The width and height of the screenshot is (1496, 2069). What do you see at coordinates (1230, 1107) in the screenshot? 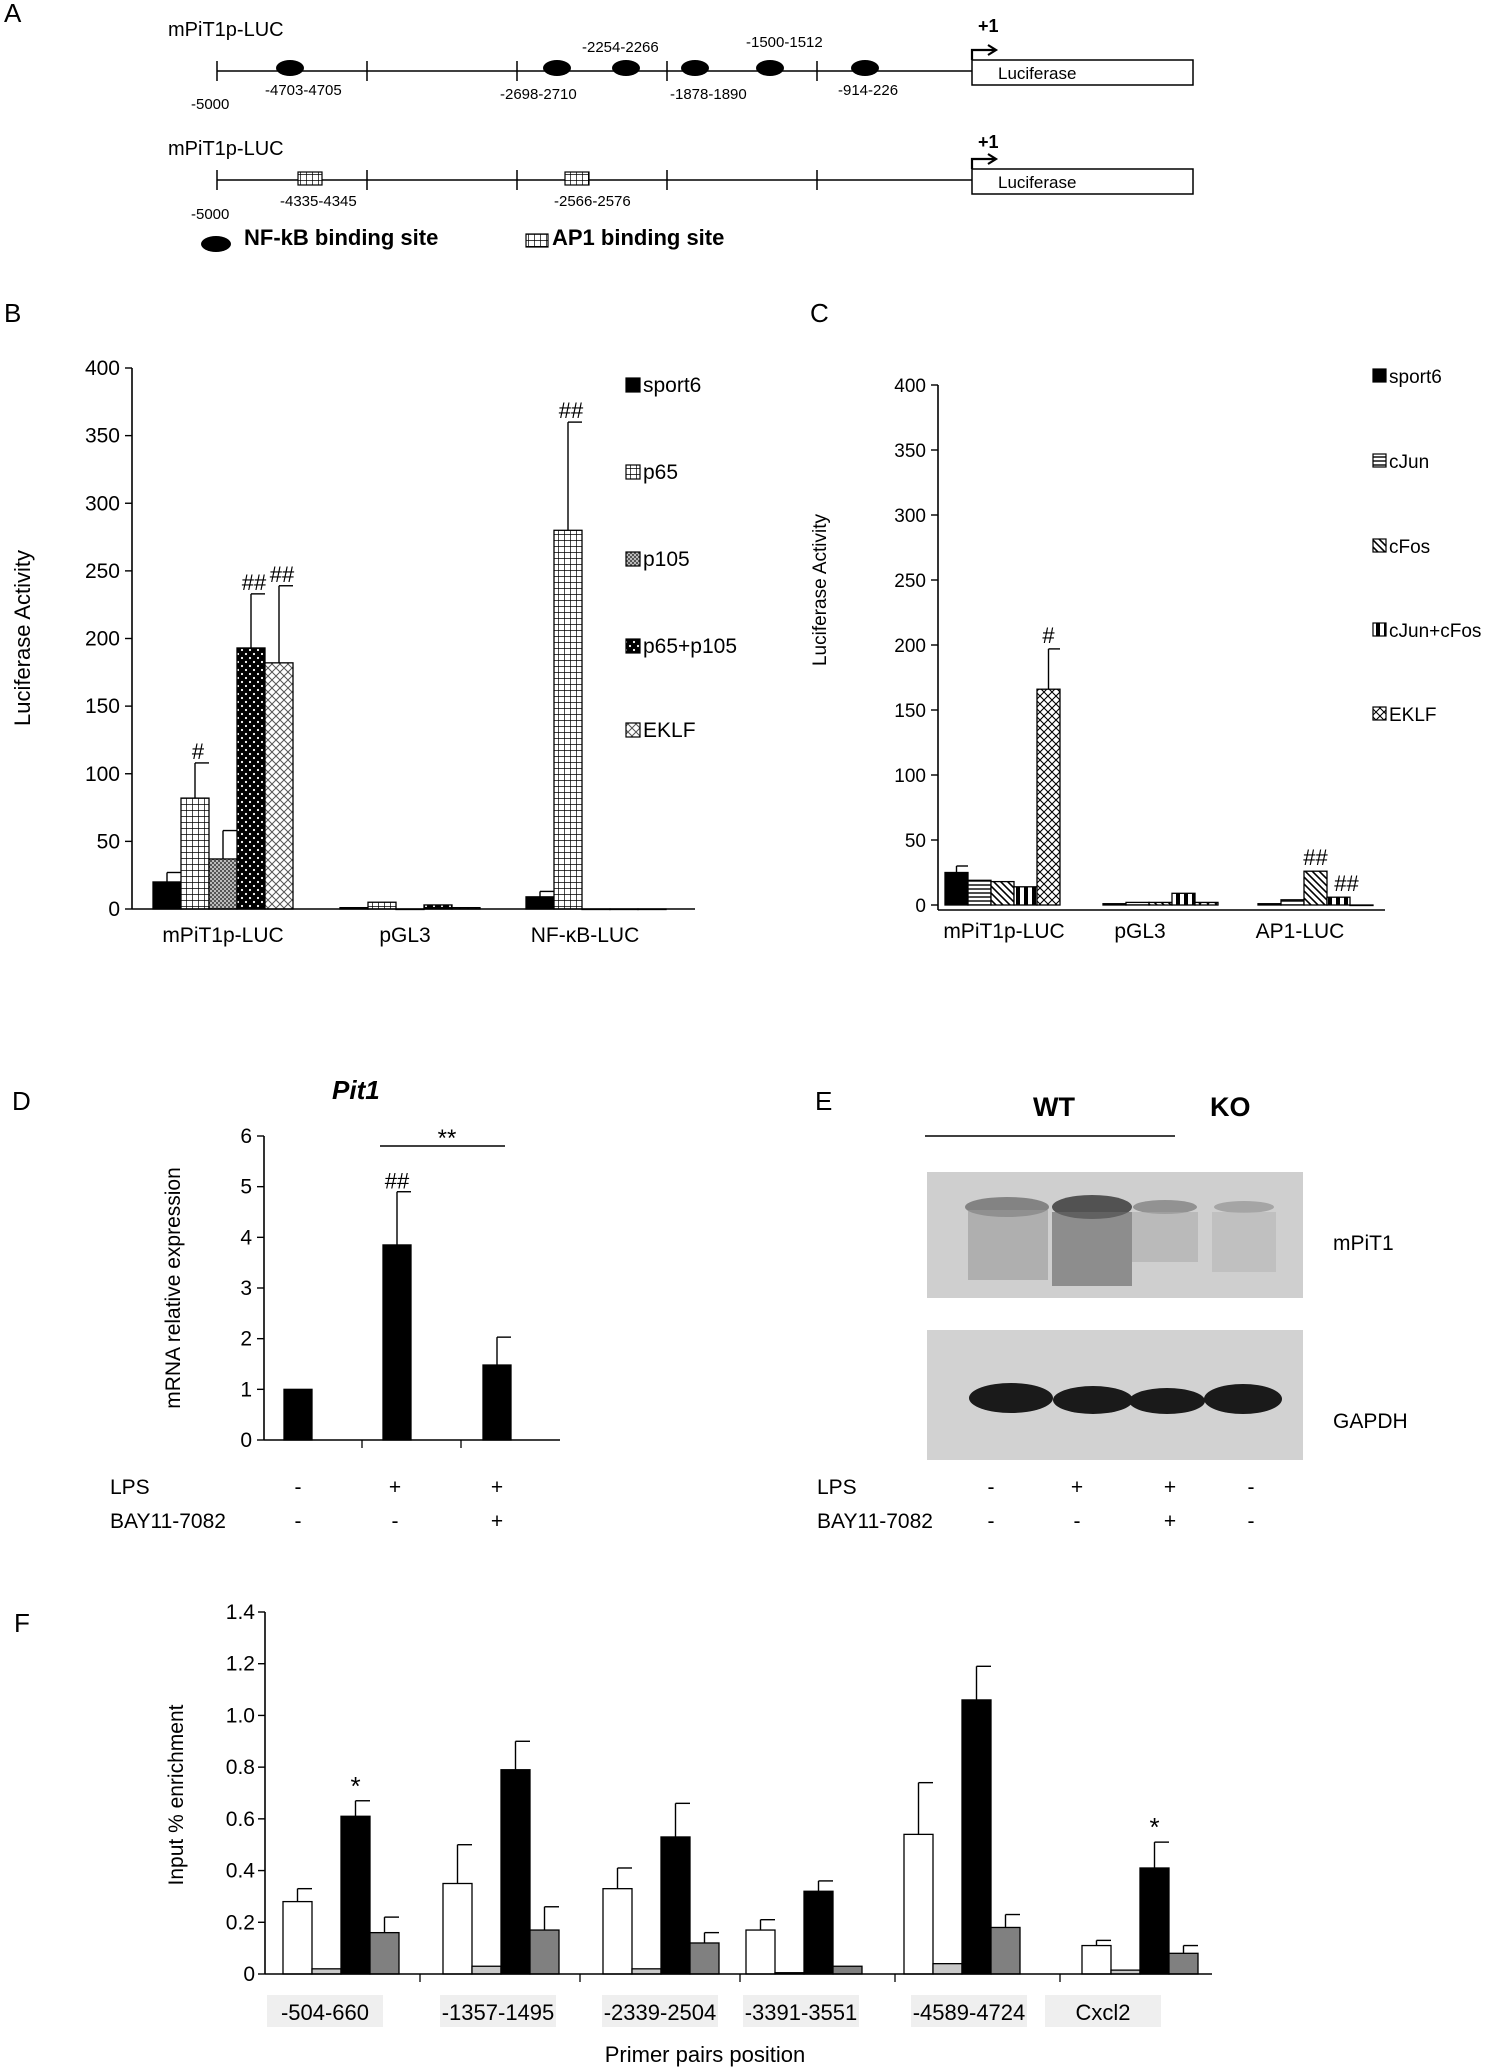
I see `ko-label: KO` at bounding box center [1230, 1107].